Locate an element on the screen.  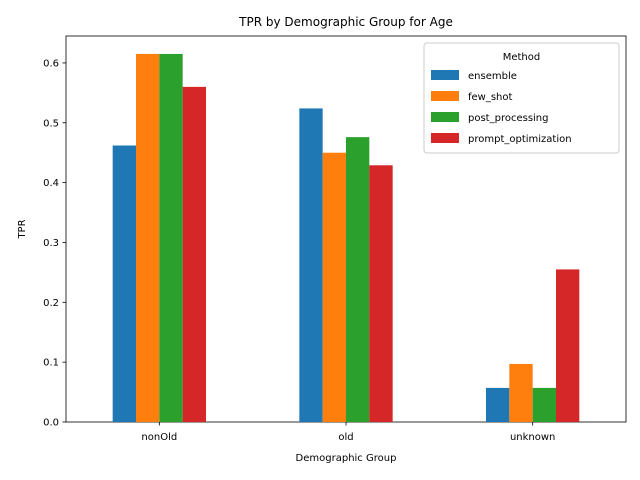
legend-label-post_processing: post_processing is located at coordinates (508, 118).